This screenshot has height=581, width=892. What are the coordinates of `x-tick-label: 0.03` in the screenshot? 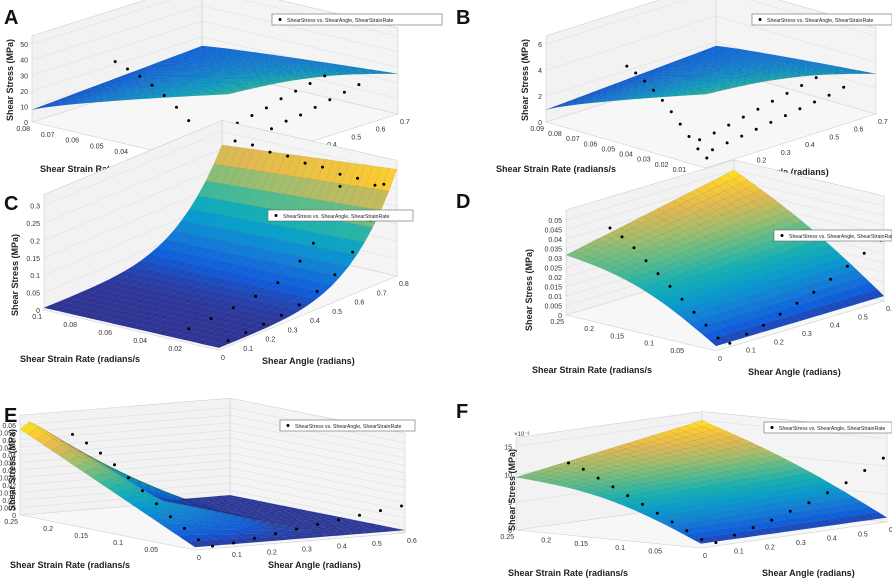 It's located at (644, 160).